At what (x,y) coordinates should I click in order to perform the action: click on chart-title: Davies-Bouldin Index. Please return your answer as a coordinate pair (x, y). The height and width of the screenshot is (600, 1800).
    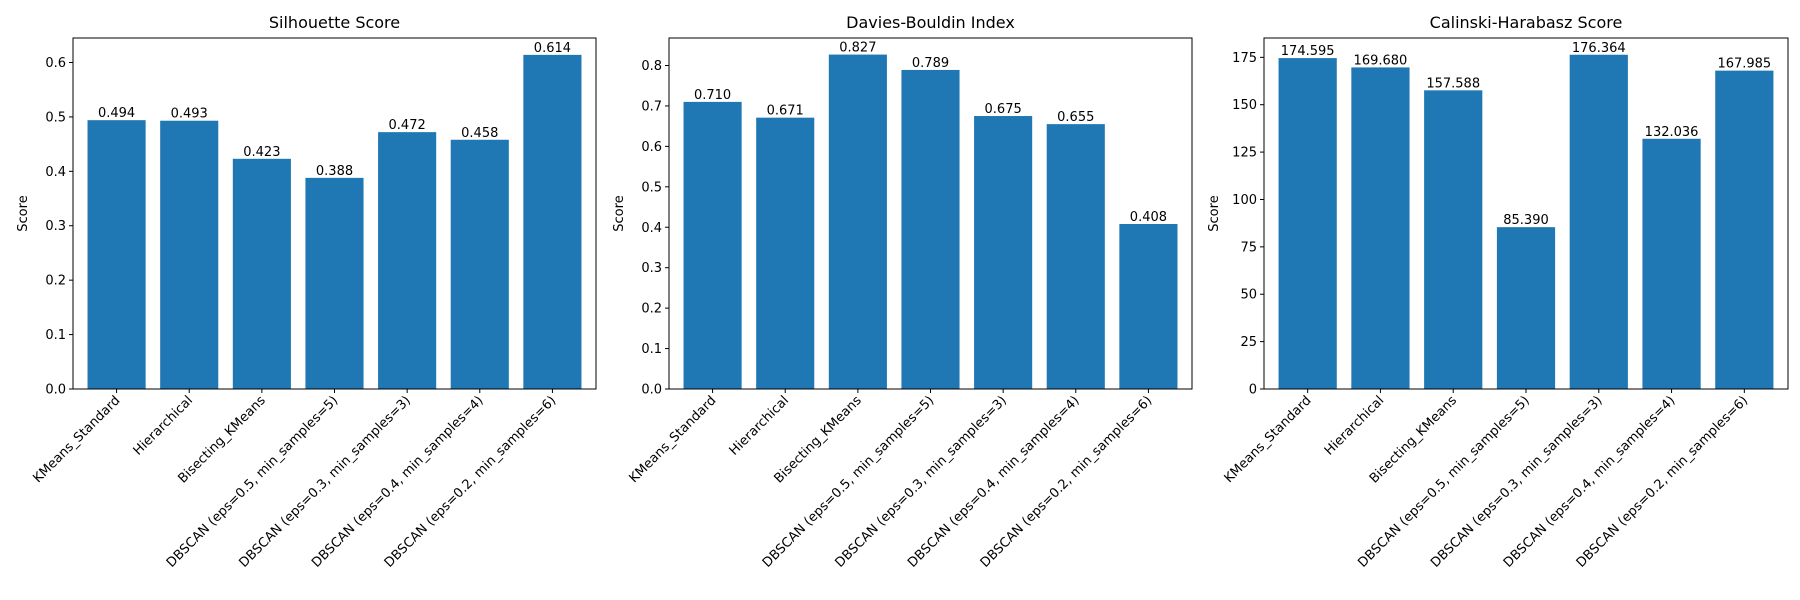
    Looking at the image, I should click on (930, 22).